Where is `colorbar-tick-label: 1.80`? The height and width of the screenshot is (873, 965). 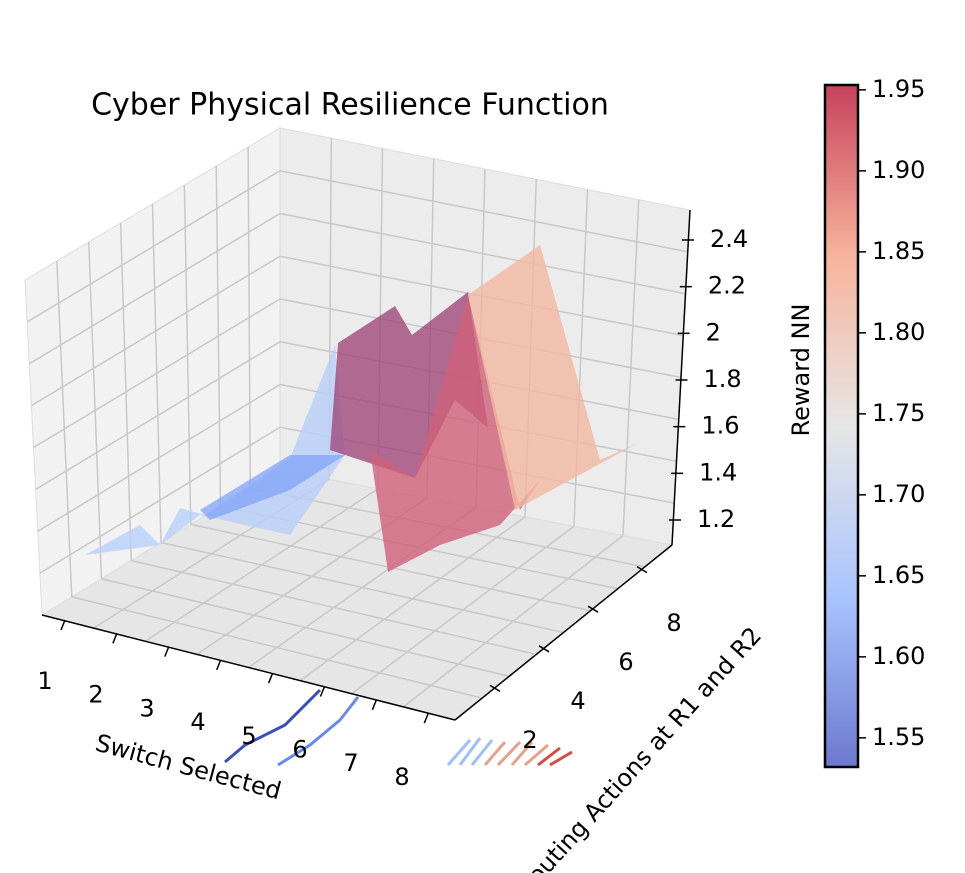 colorbar-tick-label: 1.80 is located at coordinates (898, 332).